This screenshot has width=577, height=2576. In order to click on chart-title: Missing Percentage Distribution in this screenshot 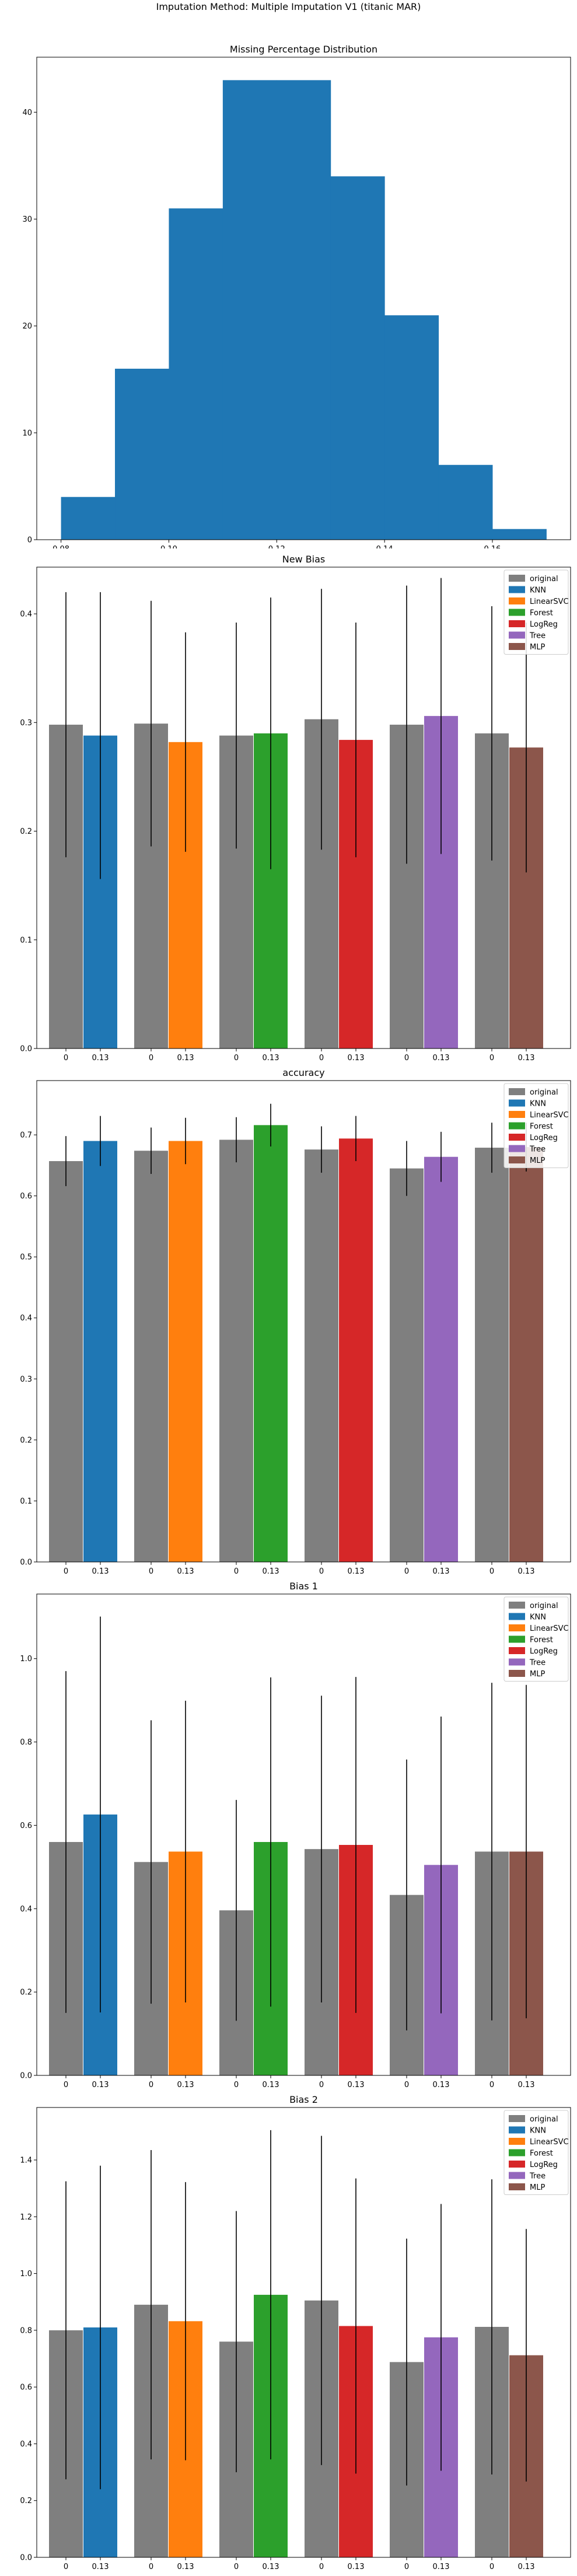, I will do `click(303, 49)`.